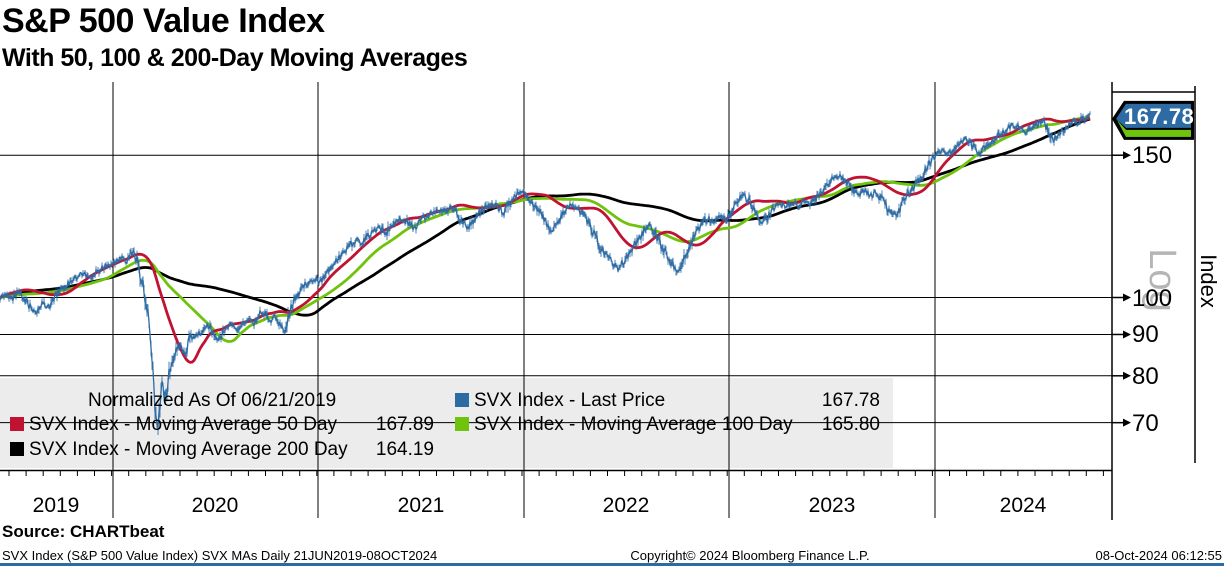  Describe the element at coordinates (462, 424) in the screenshot. I see `legend-swatch-ma100` at that location.